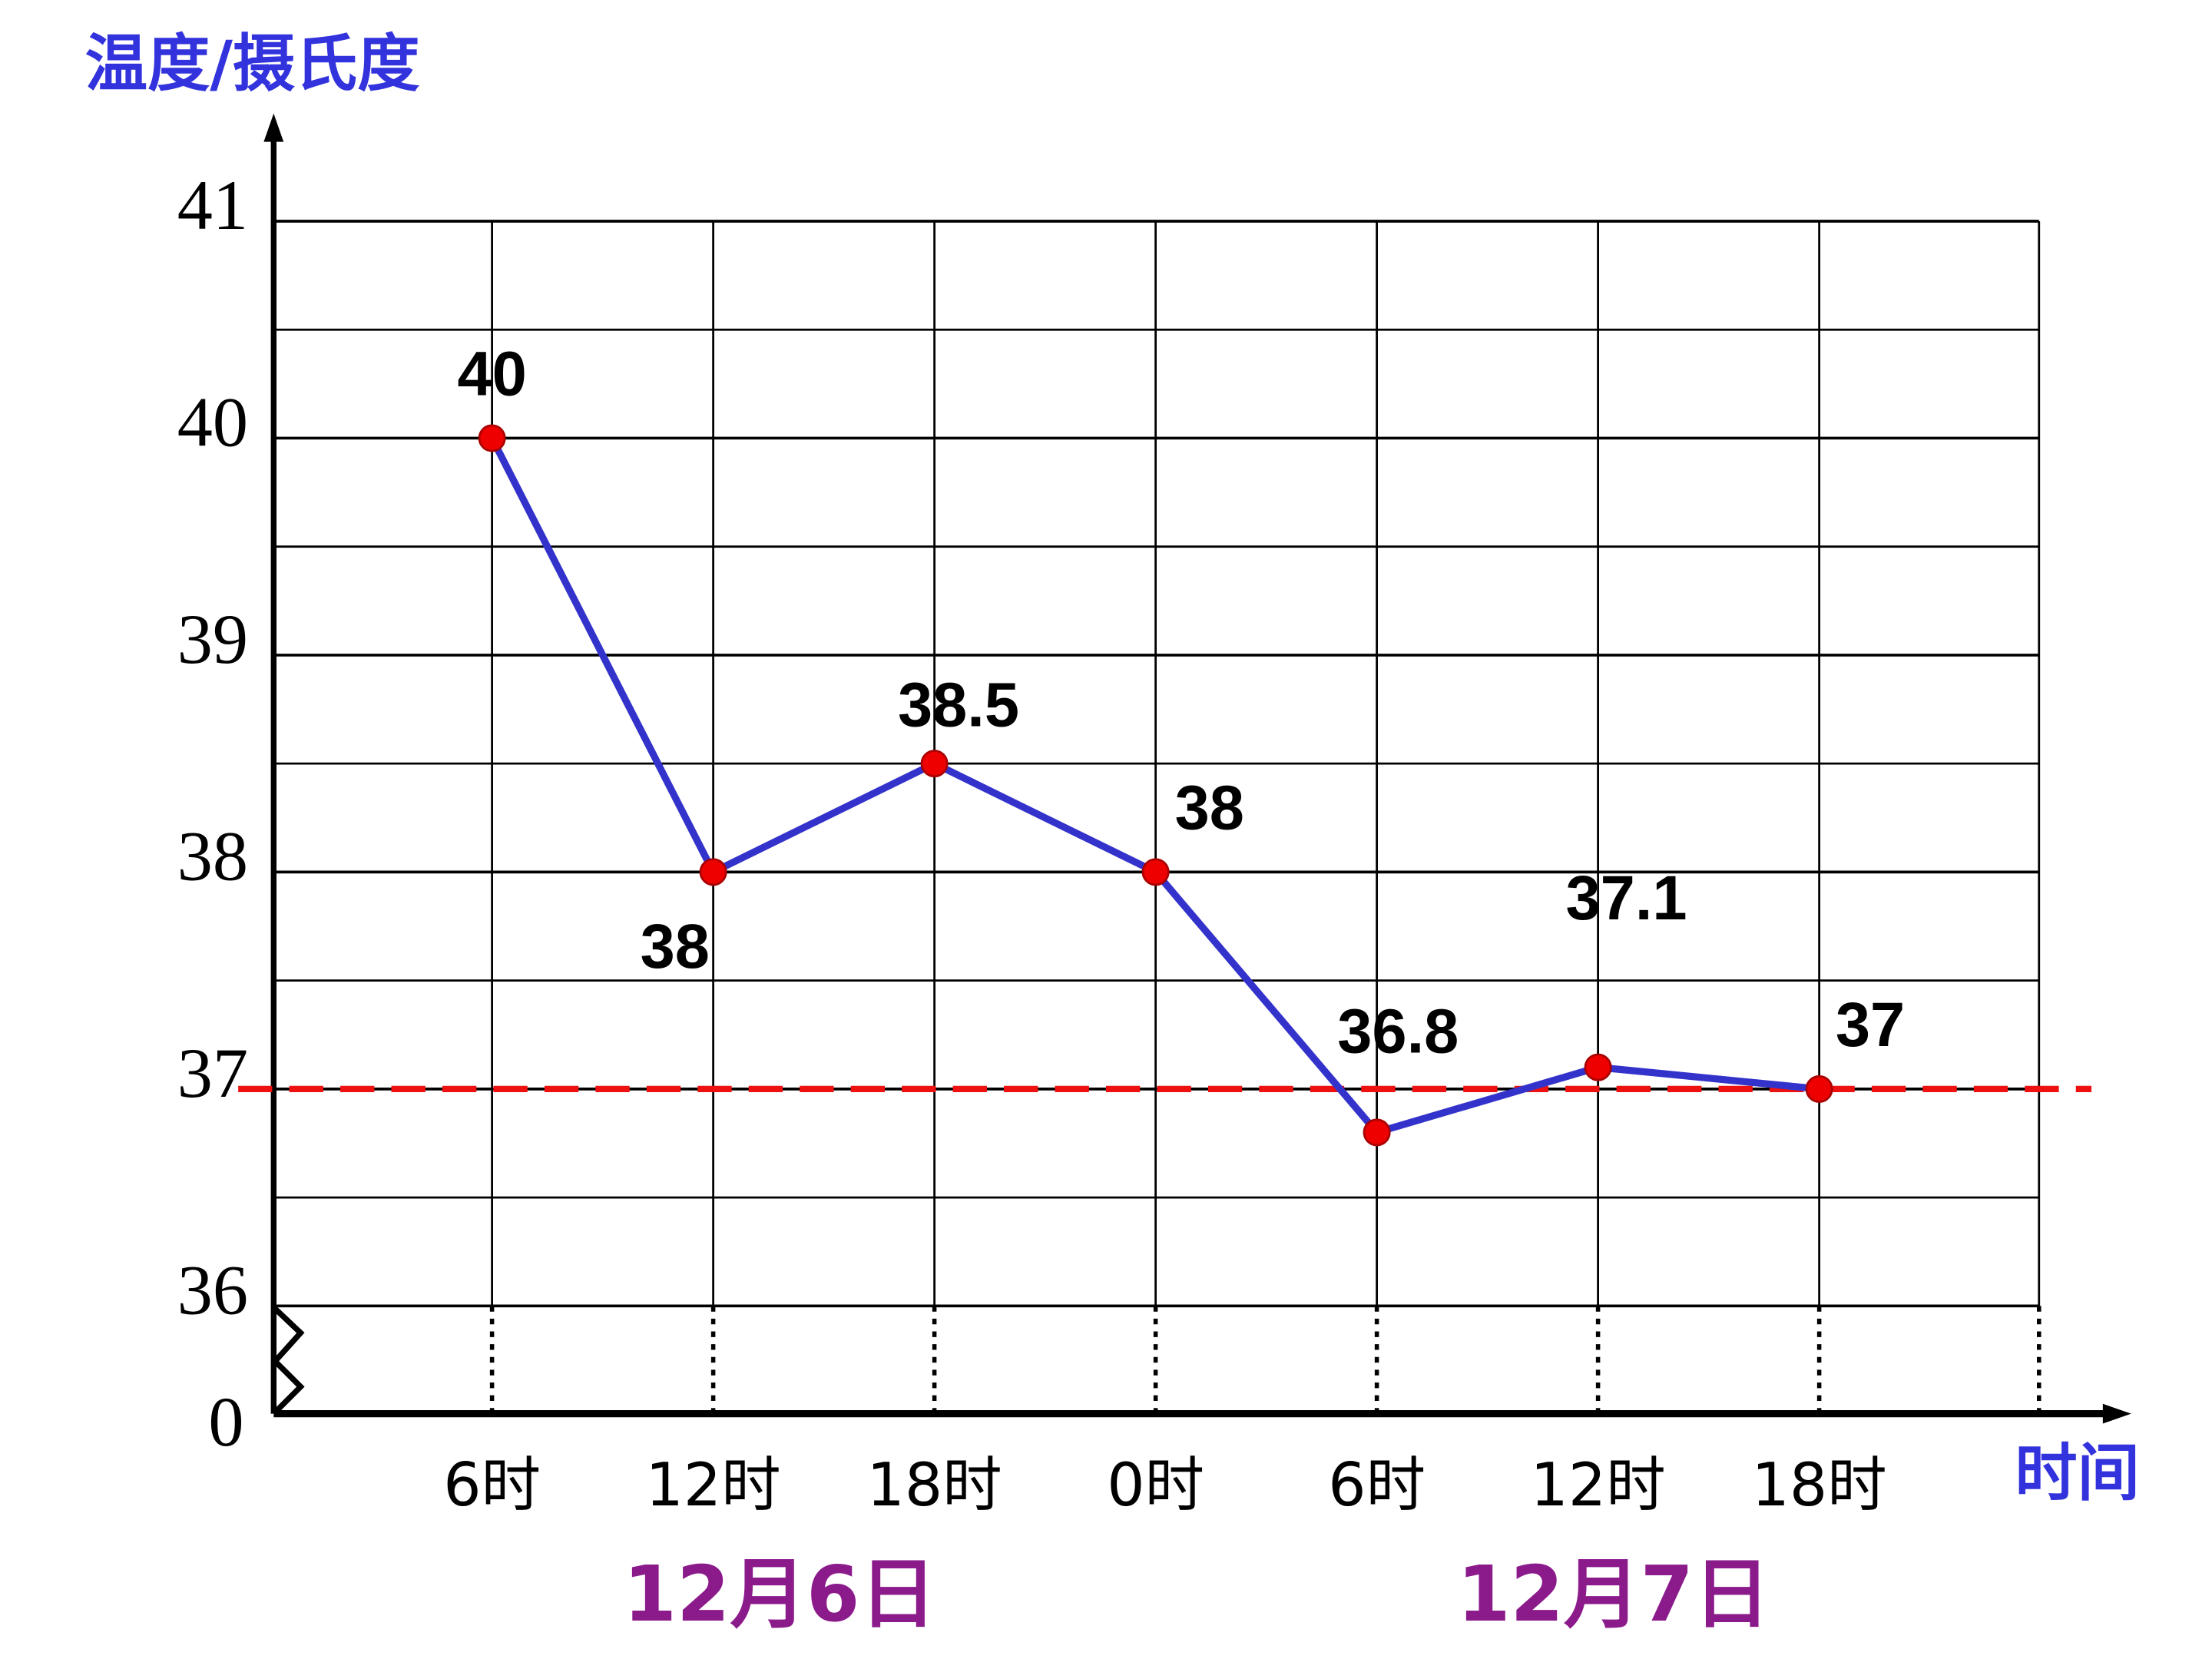 This screenshot has width=2212, height=1659. Describe the element at coordinates (1156, 1486) in the screenshot. I see `x-tick-label: 0时` at that location.